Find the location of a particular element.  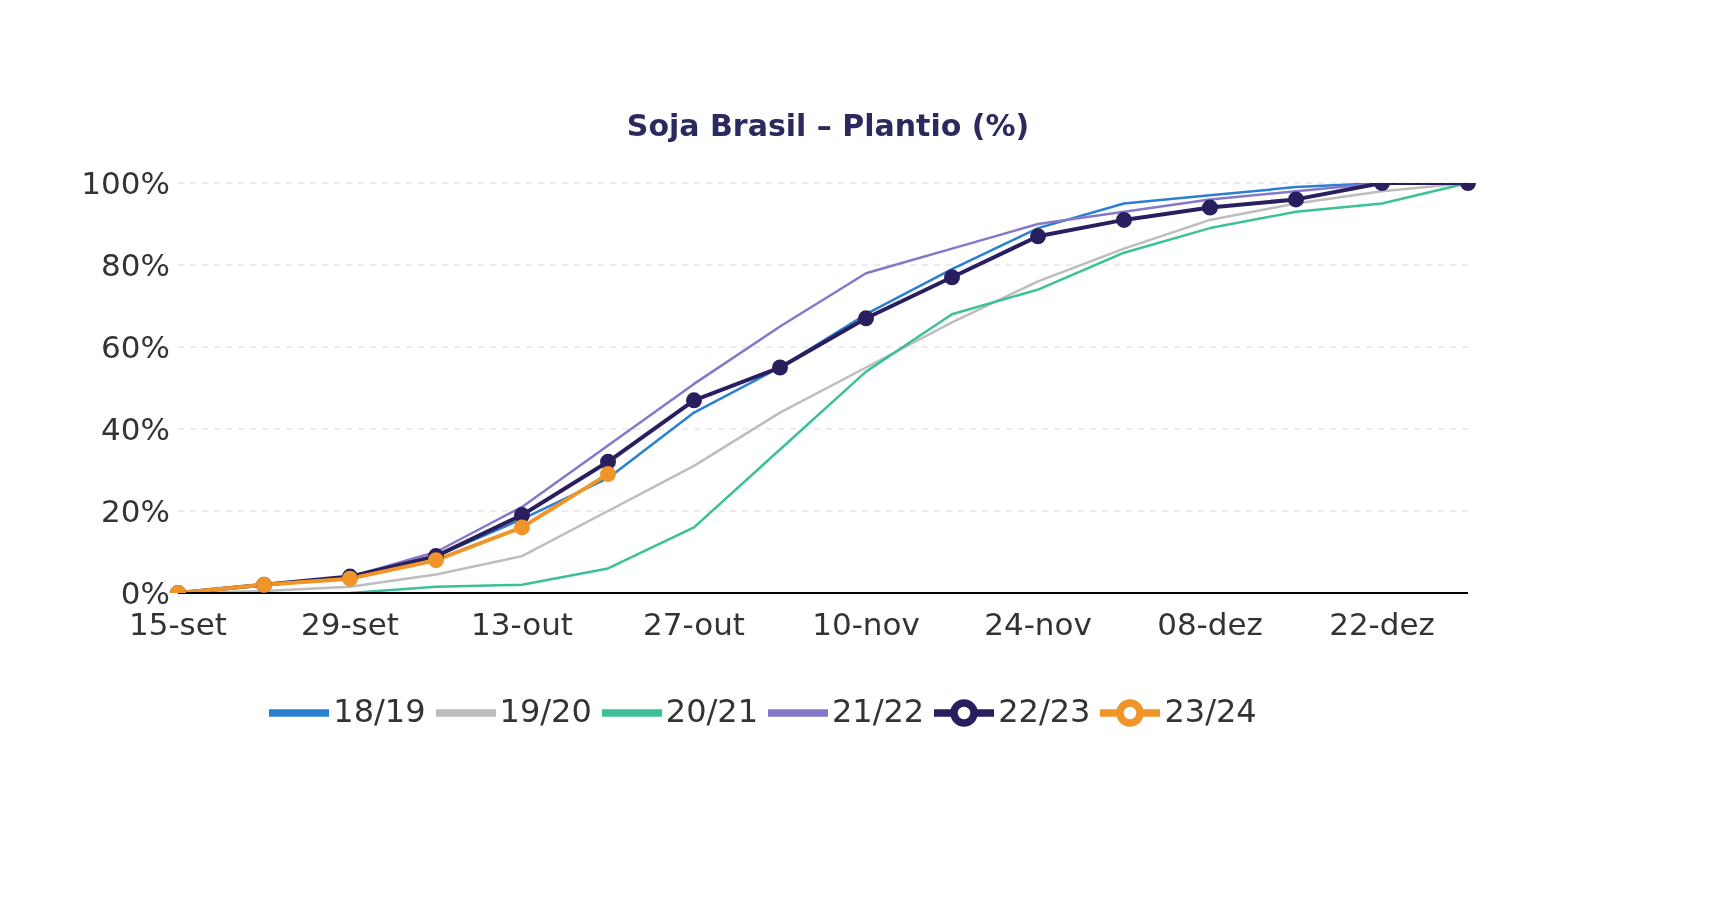

y-tick-label: 60% is located at coordinates (135, 347).